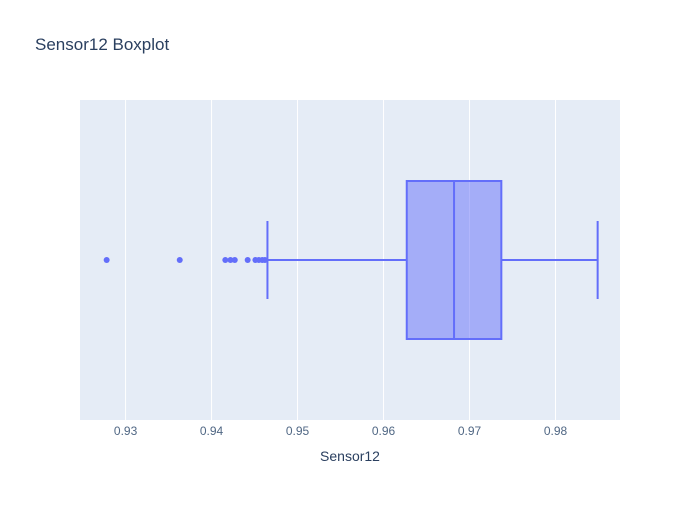 Image resolution: width=700 pixels, height=505 pixels. Describe the element at coordinates (341, 431) in the screenshot. I see `x-axis-ticks: 0.93 0.94 0.95 0.96 0.97 0.98` at that location.